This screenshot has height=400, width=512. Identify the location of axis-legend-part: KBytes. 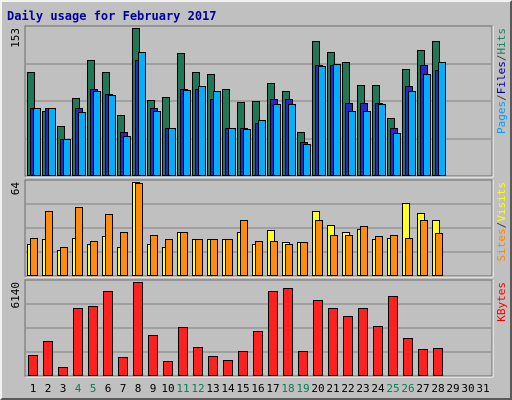
(501, 302).